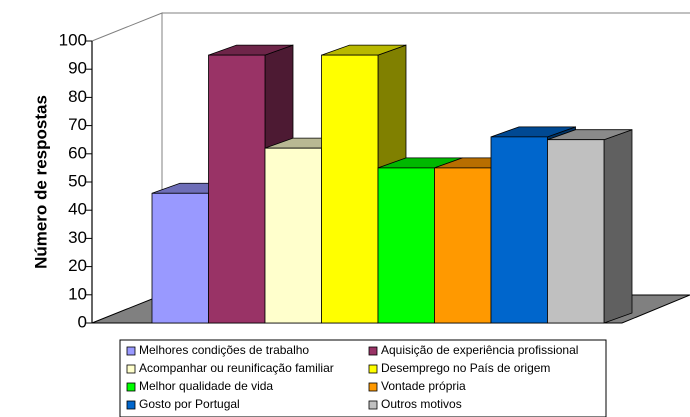 The height and width of the screenshot is (417, 690). What do you see at coordinates (465, 368) in the screenshot?
I see `legend-label: Desemprego no País de origem` at bounding box center [465, 368].